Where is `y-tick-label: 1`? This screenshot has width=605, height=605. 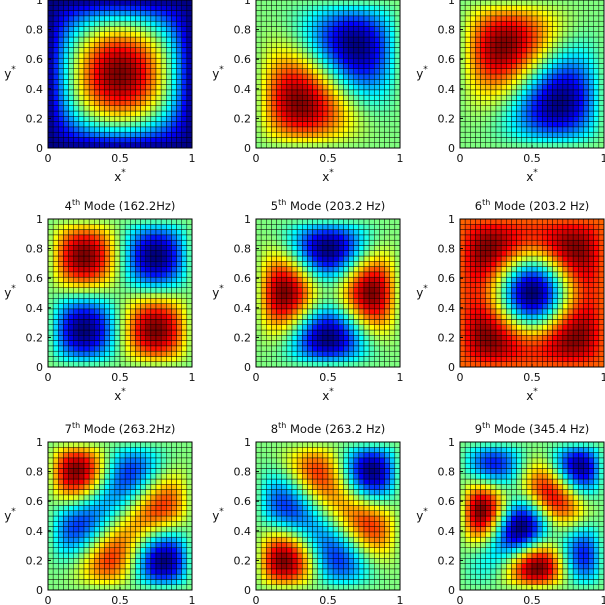
y-tick-label: 1 is located at coordinates (39, 3).